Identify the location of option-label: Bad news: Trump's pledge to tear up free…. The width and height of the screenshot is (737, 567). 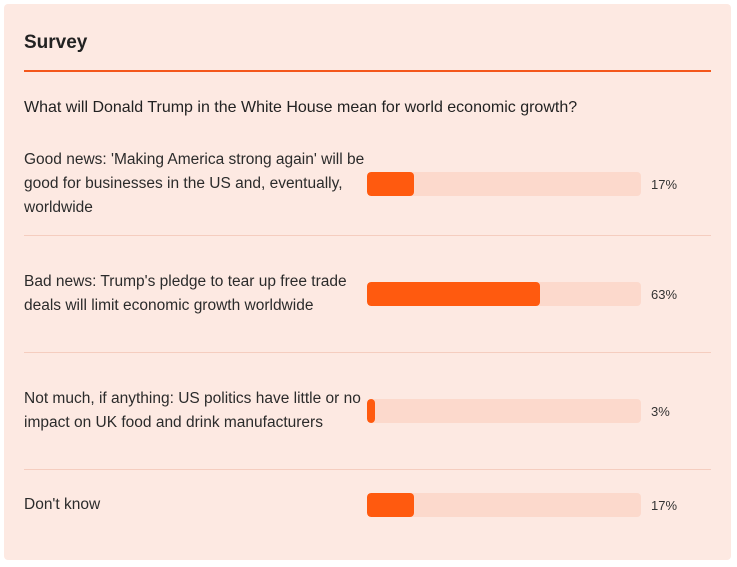
(185, 293).